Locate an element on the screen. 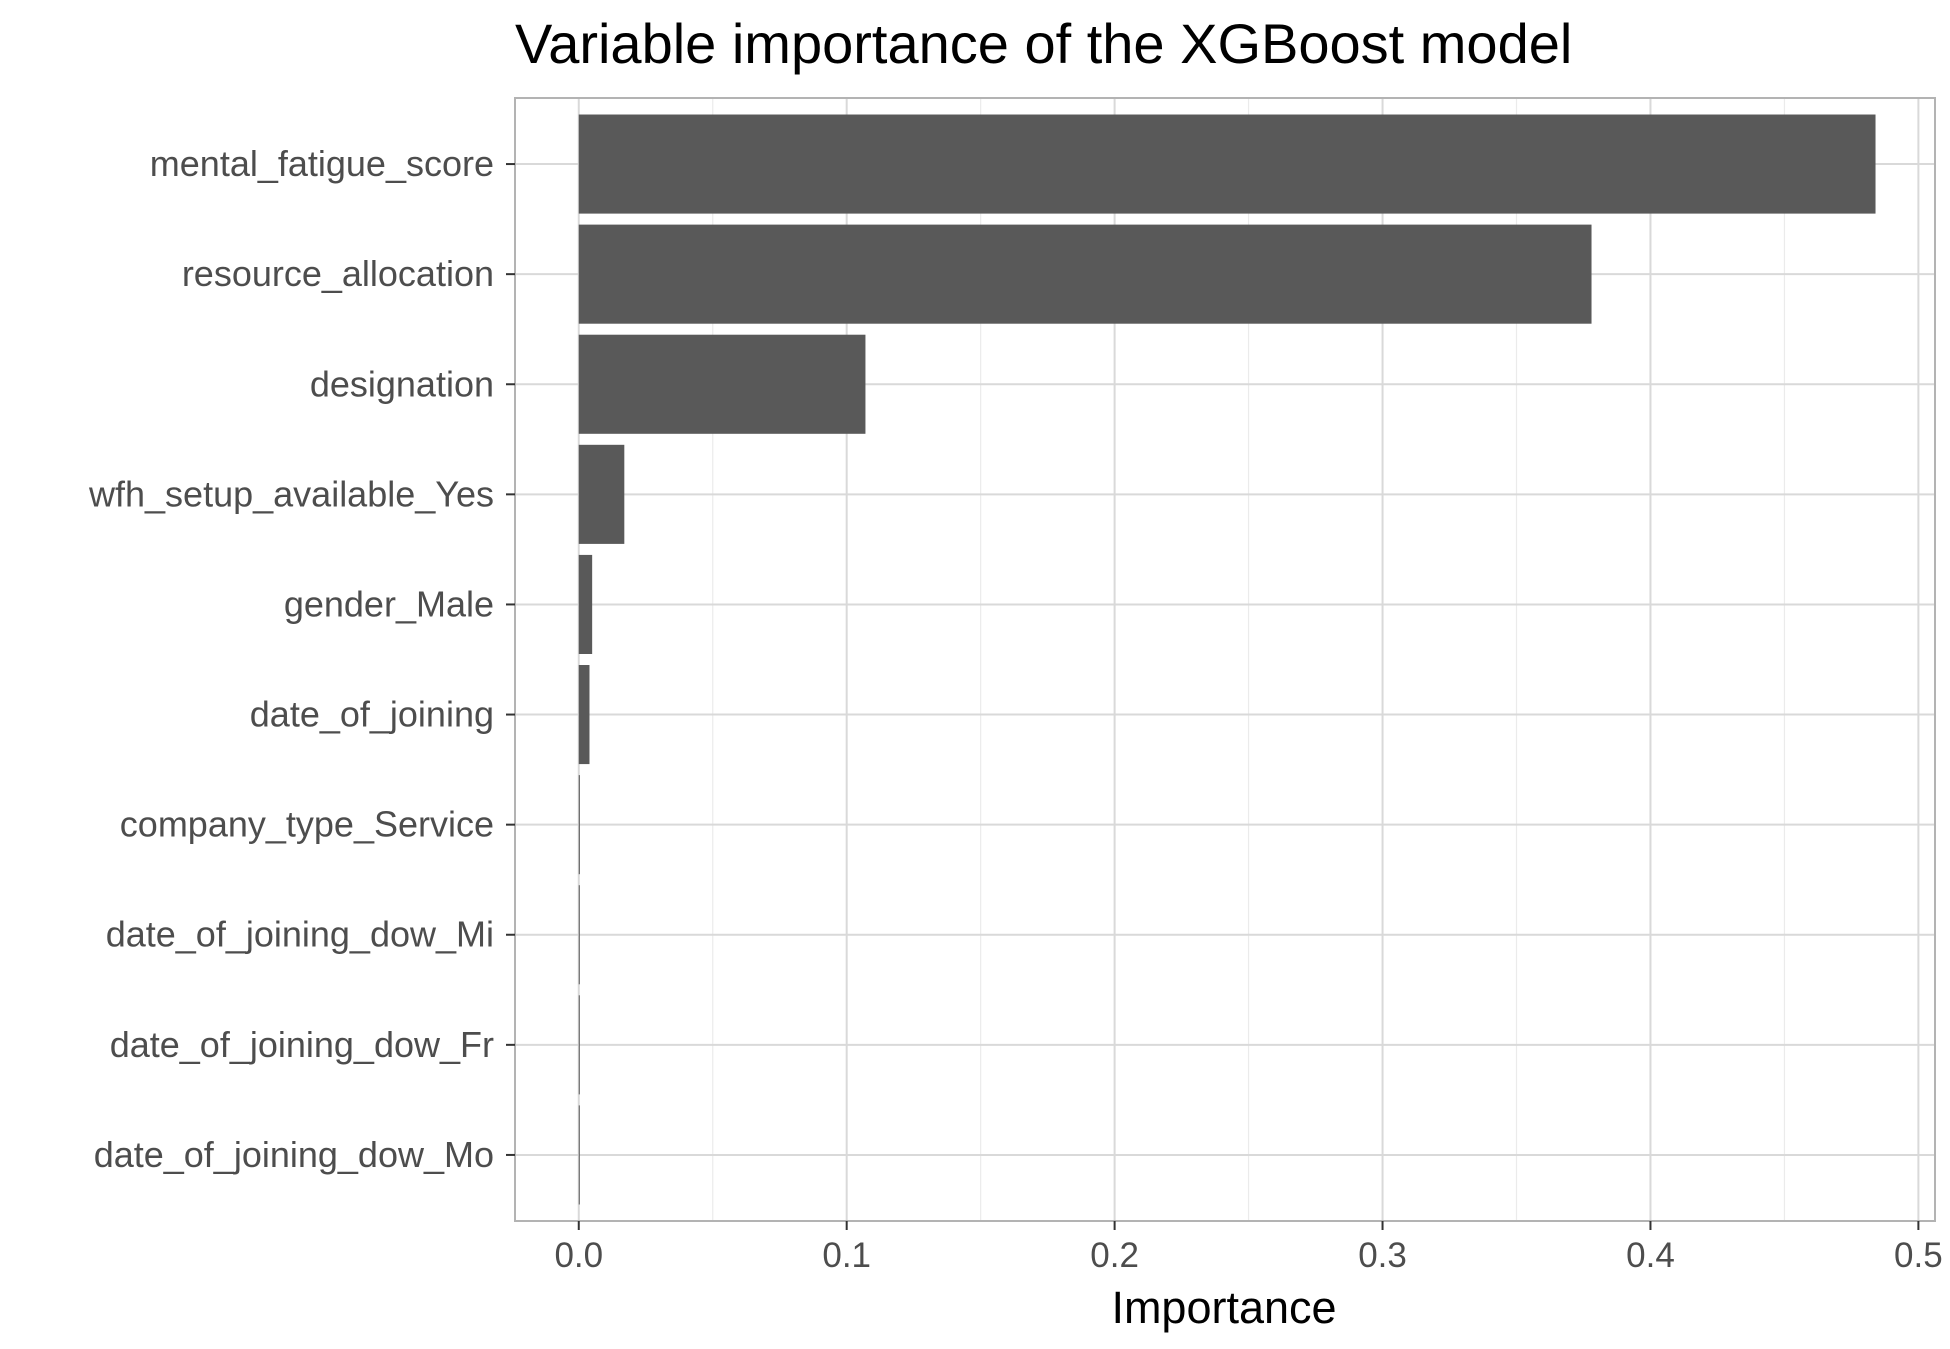  bar-wfh-setup-available-Yes is located at coordinates (601, 494).